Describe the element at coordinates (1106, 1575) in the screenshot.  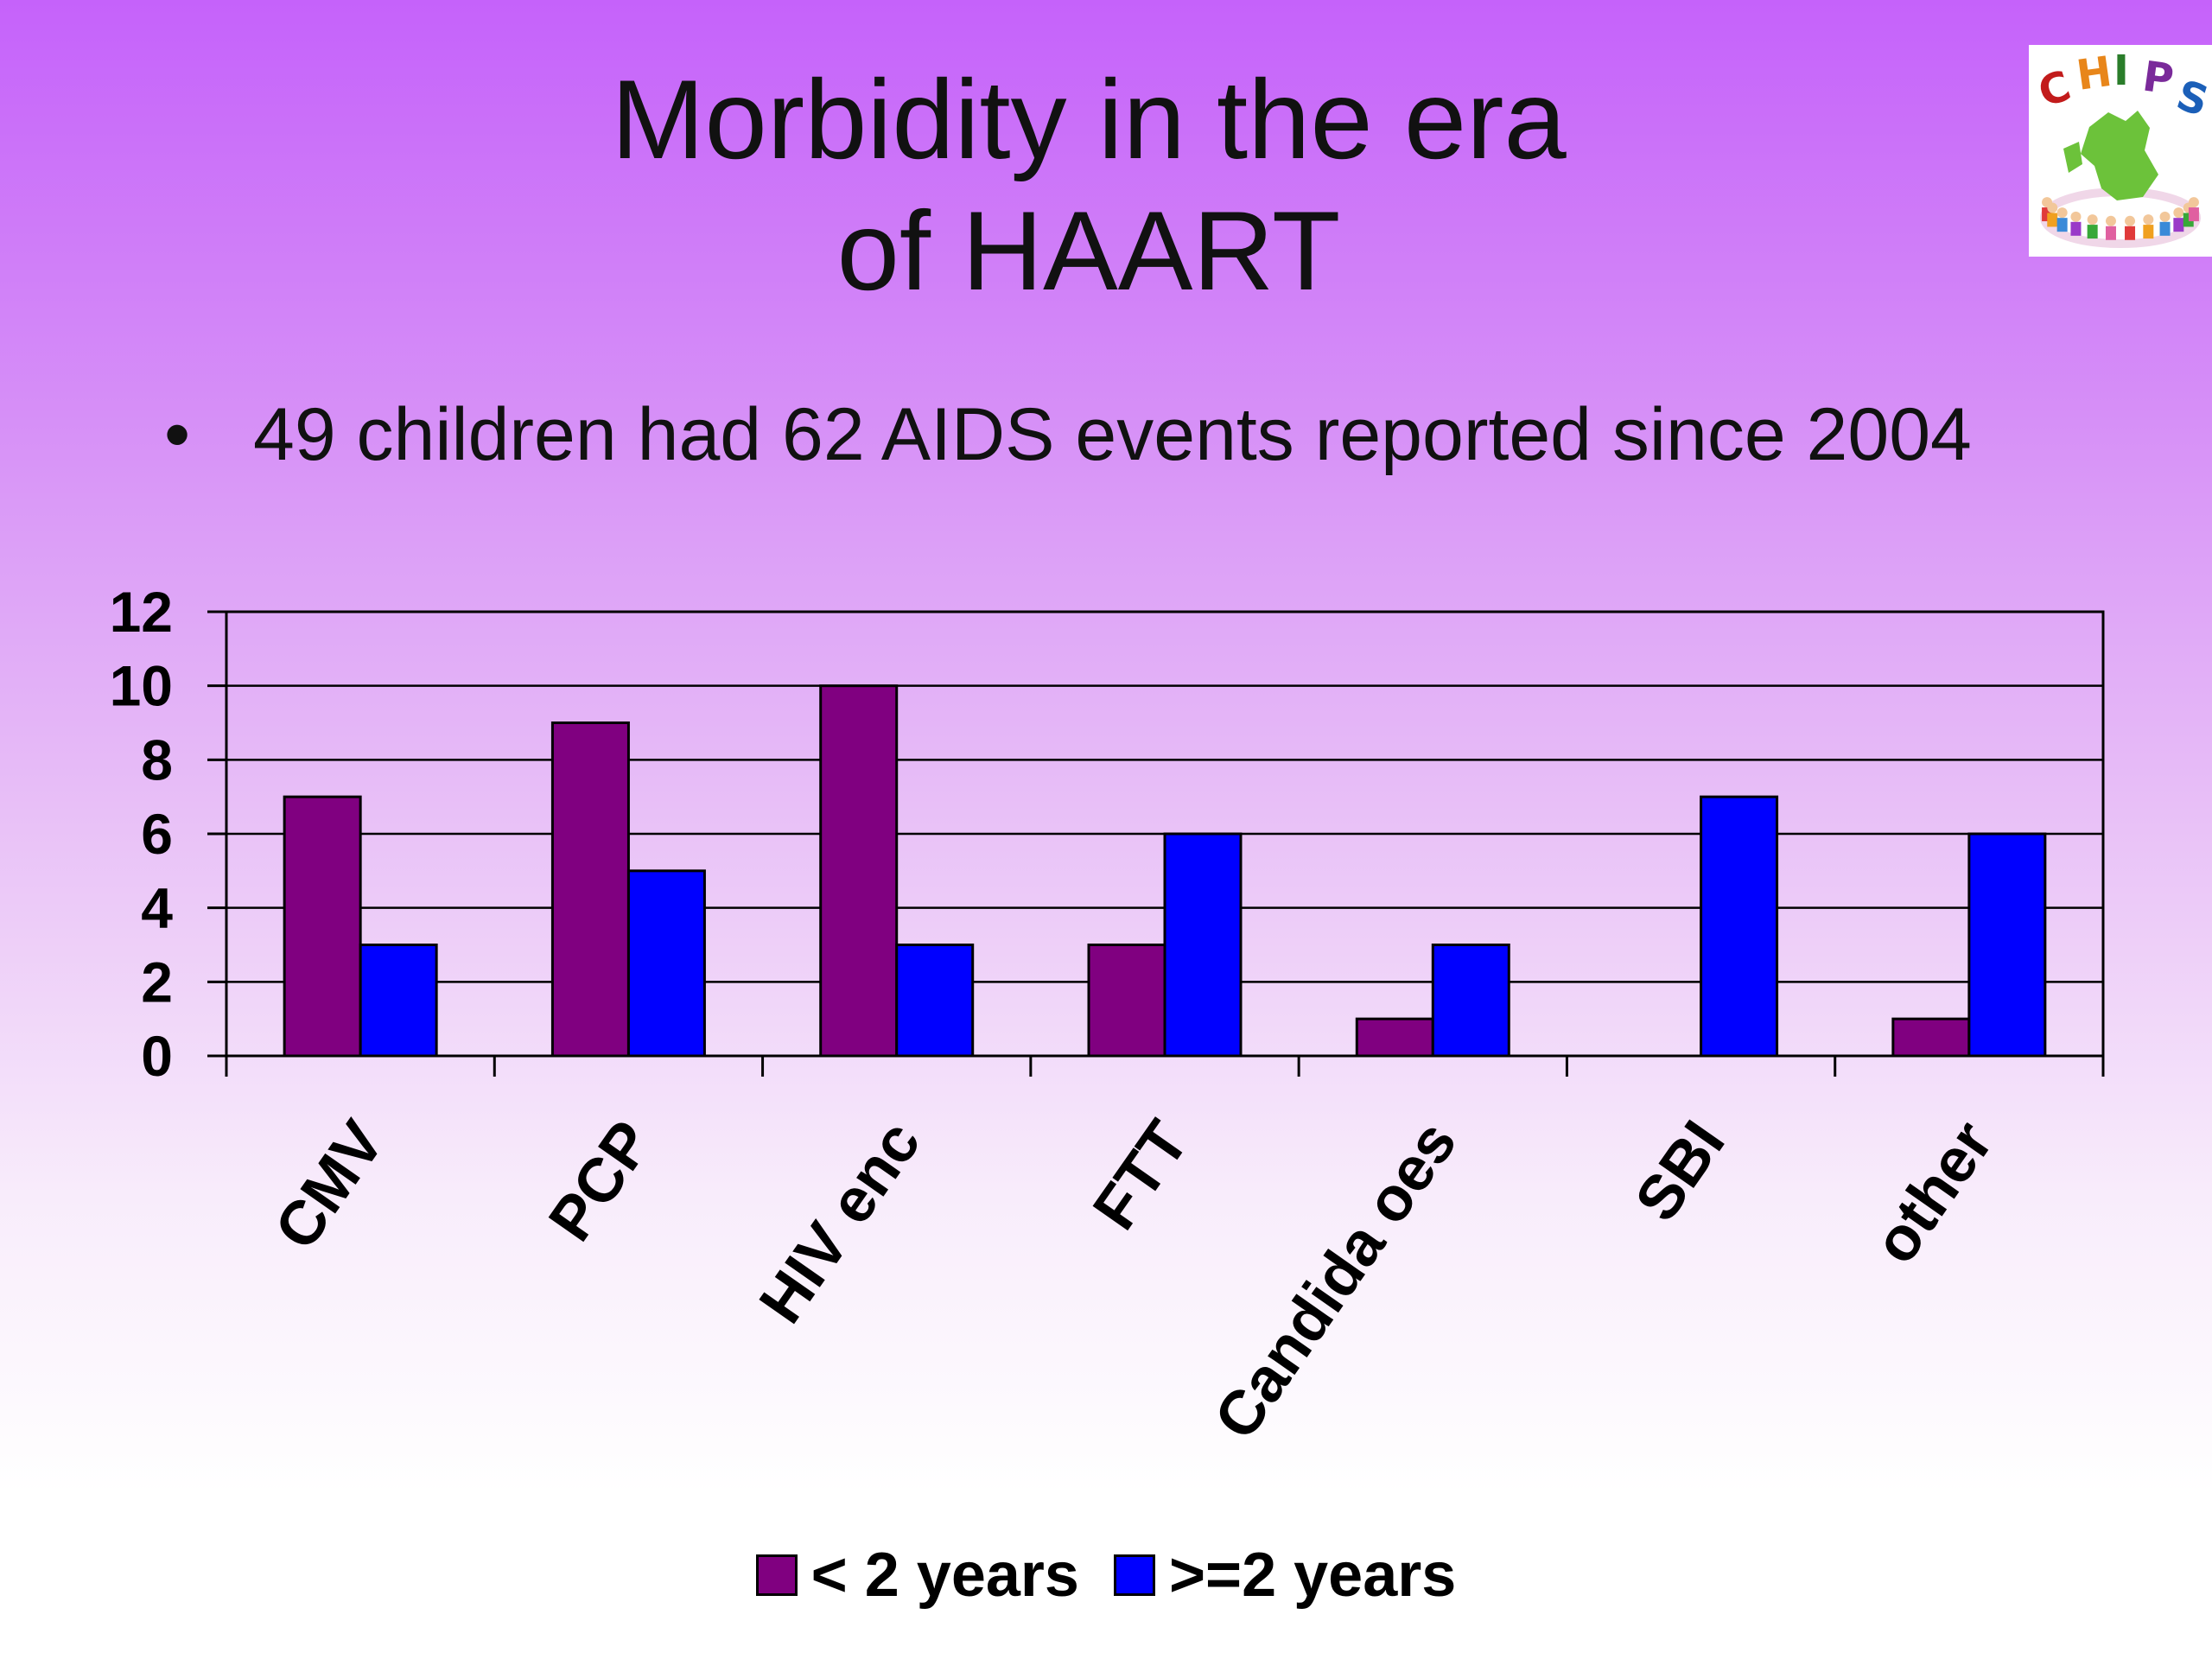
I see `legend: < 2 years >=2 years` at that location.